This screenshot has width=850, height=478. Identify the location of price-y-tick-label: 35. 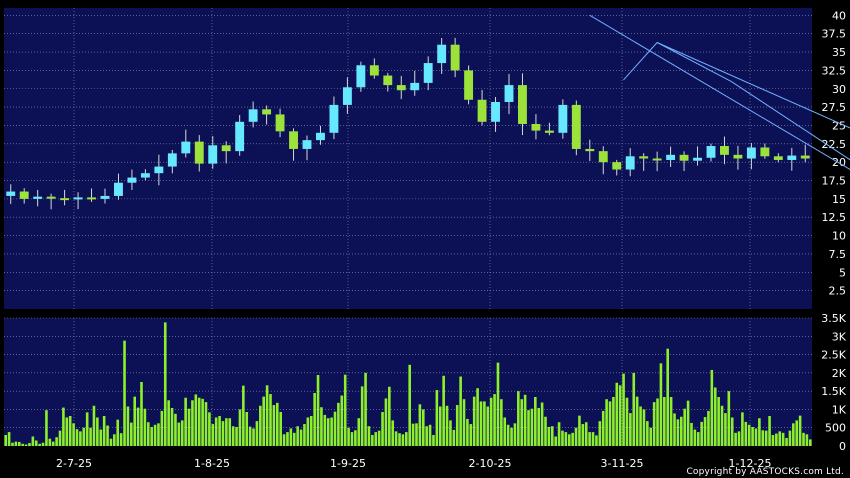
(839, 52).